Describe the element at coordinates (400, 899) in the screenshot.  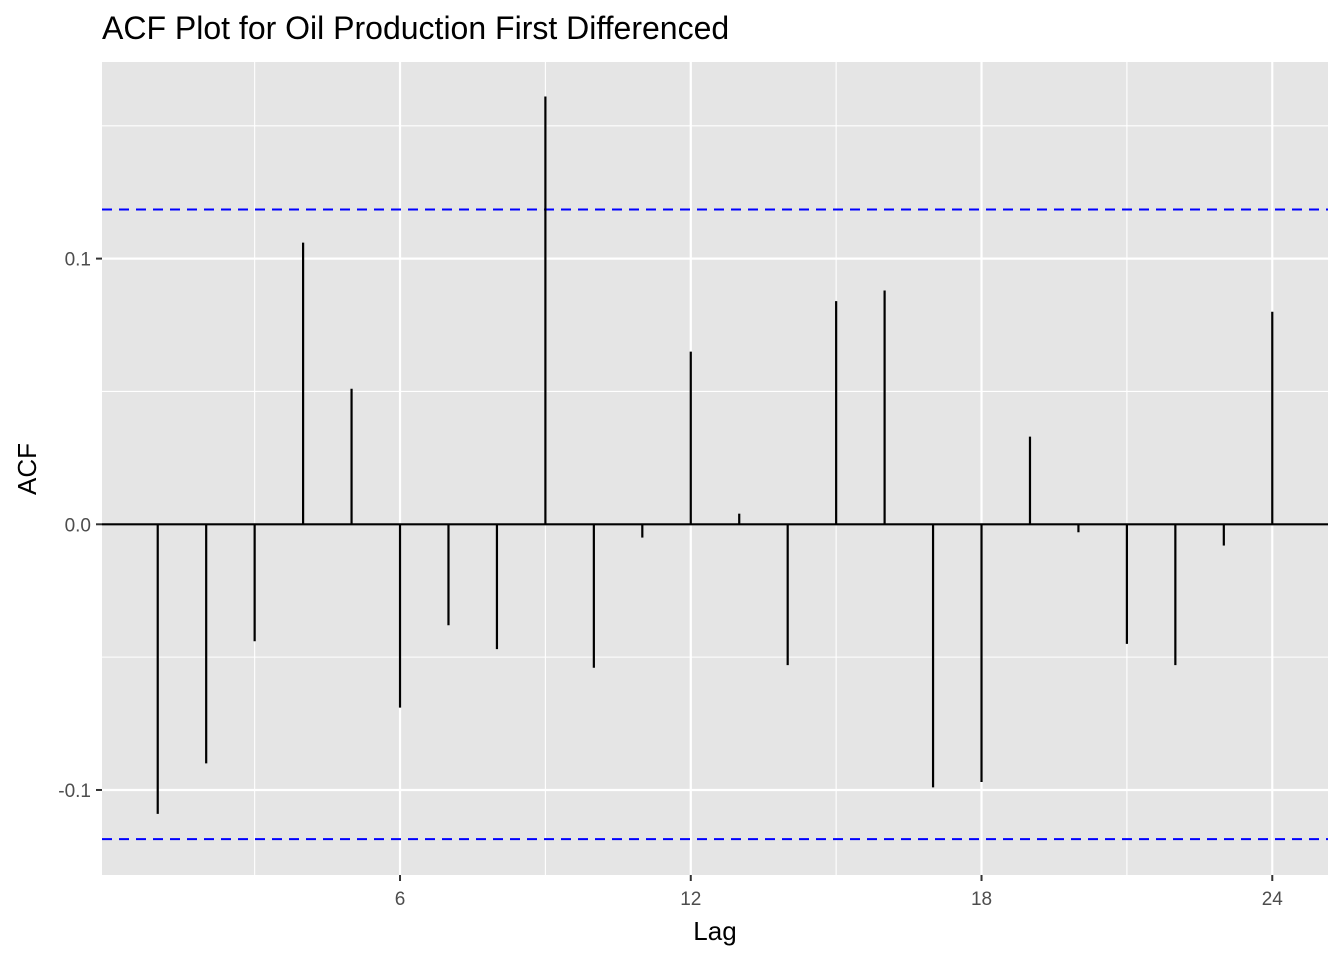
I see `x-tick-label: 6` at that location.